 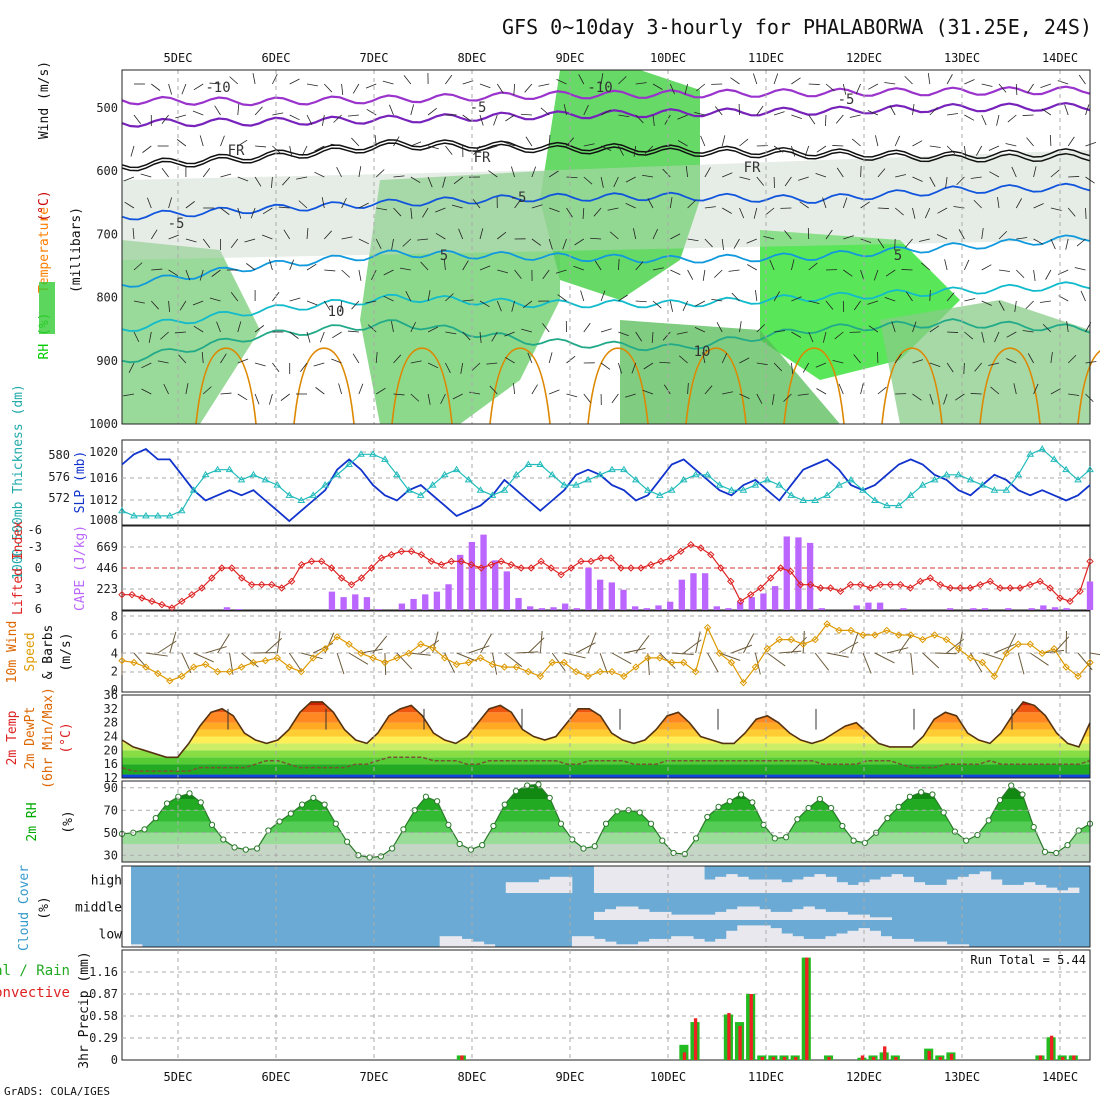 What do you see at coordinates (606, 482) in the screenshot?
I see `thickness-line` at bounding box center [606, 482].